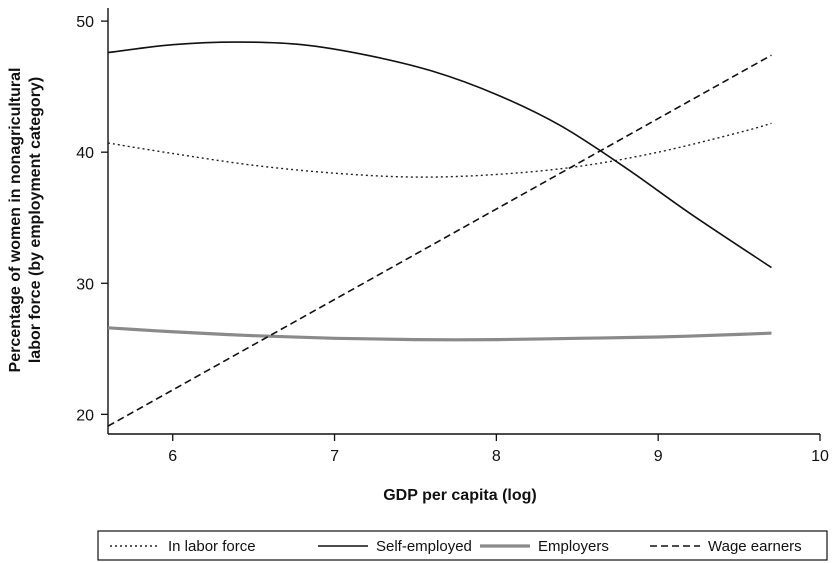  What do you see at coordinates (439, 334) in the screenshot?
I see `series-line-employers` at bounding box center [439, 334].